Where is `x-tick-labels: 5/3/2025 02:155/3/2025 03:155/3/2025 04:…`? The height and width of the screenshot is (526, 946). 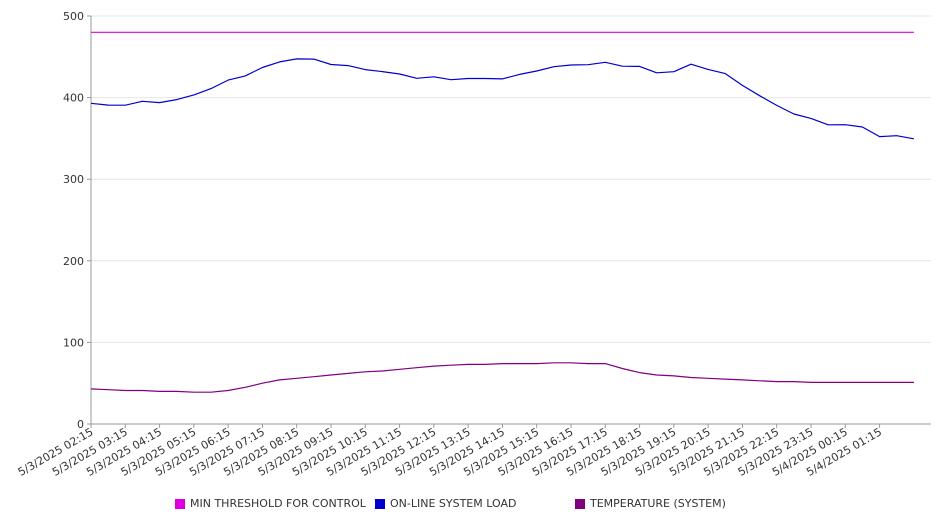
x-tick-labels: 5/3/2025 02:155/3/2025 03:155/3/2025 04:… is located at coordinates (450, 452).